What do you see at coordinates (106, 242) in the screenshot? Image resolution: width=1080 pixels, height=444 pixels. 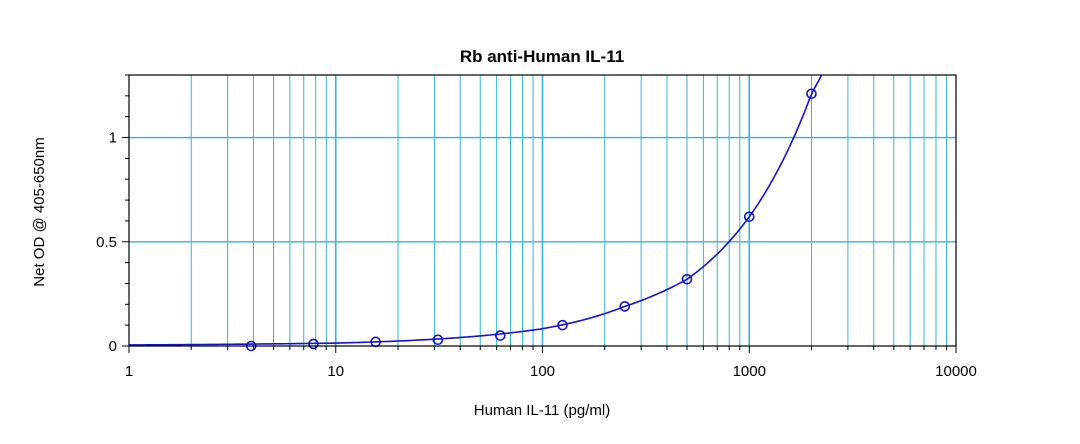 I see `y-tick-label: 0.5` at bounding box center [106, 242].